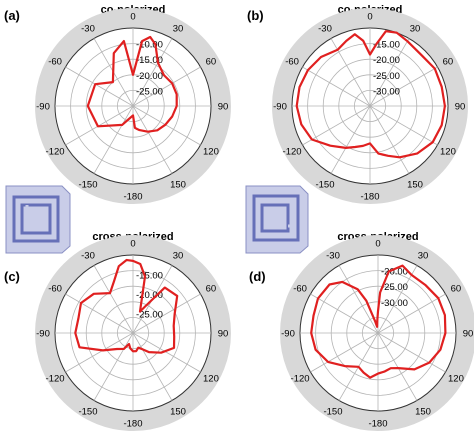  I want to click on panel-label-c: (c), so click(12, 276).